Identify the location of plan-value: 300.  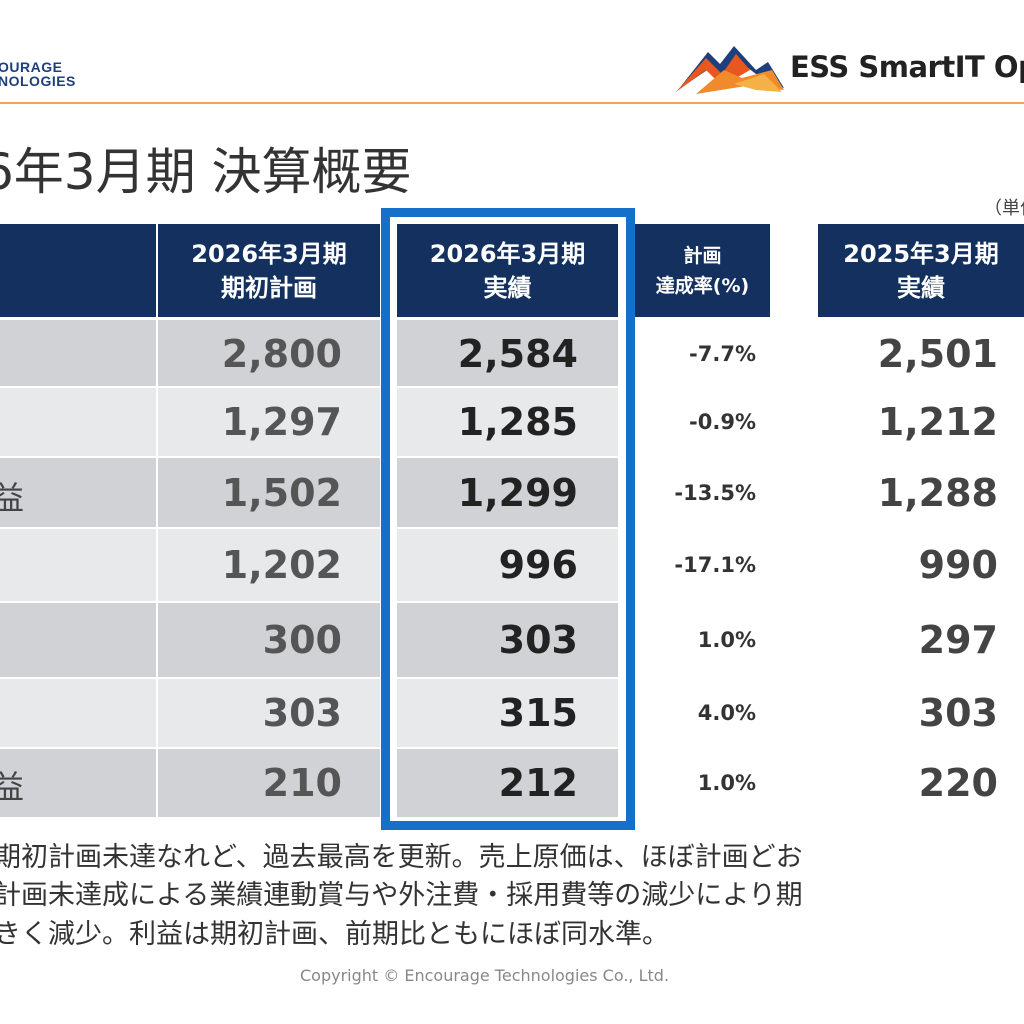
(302, 640).